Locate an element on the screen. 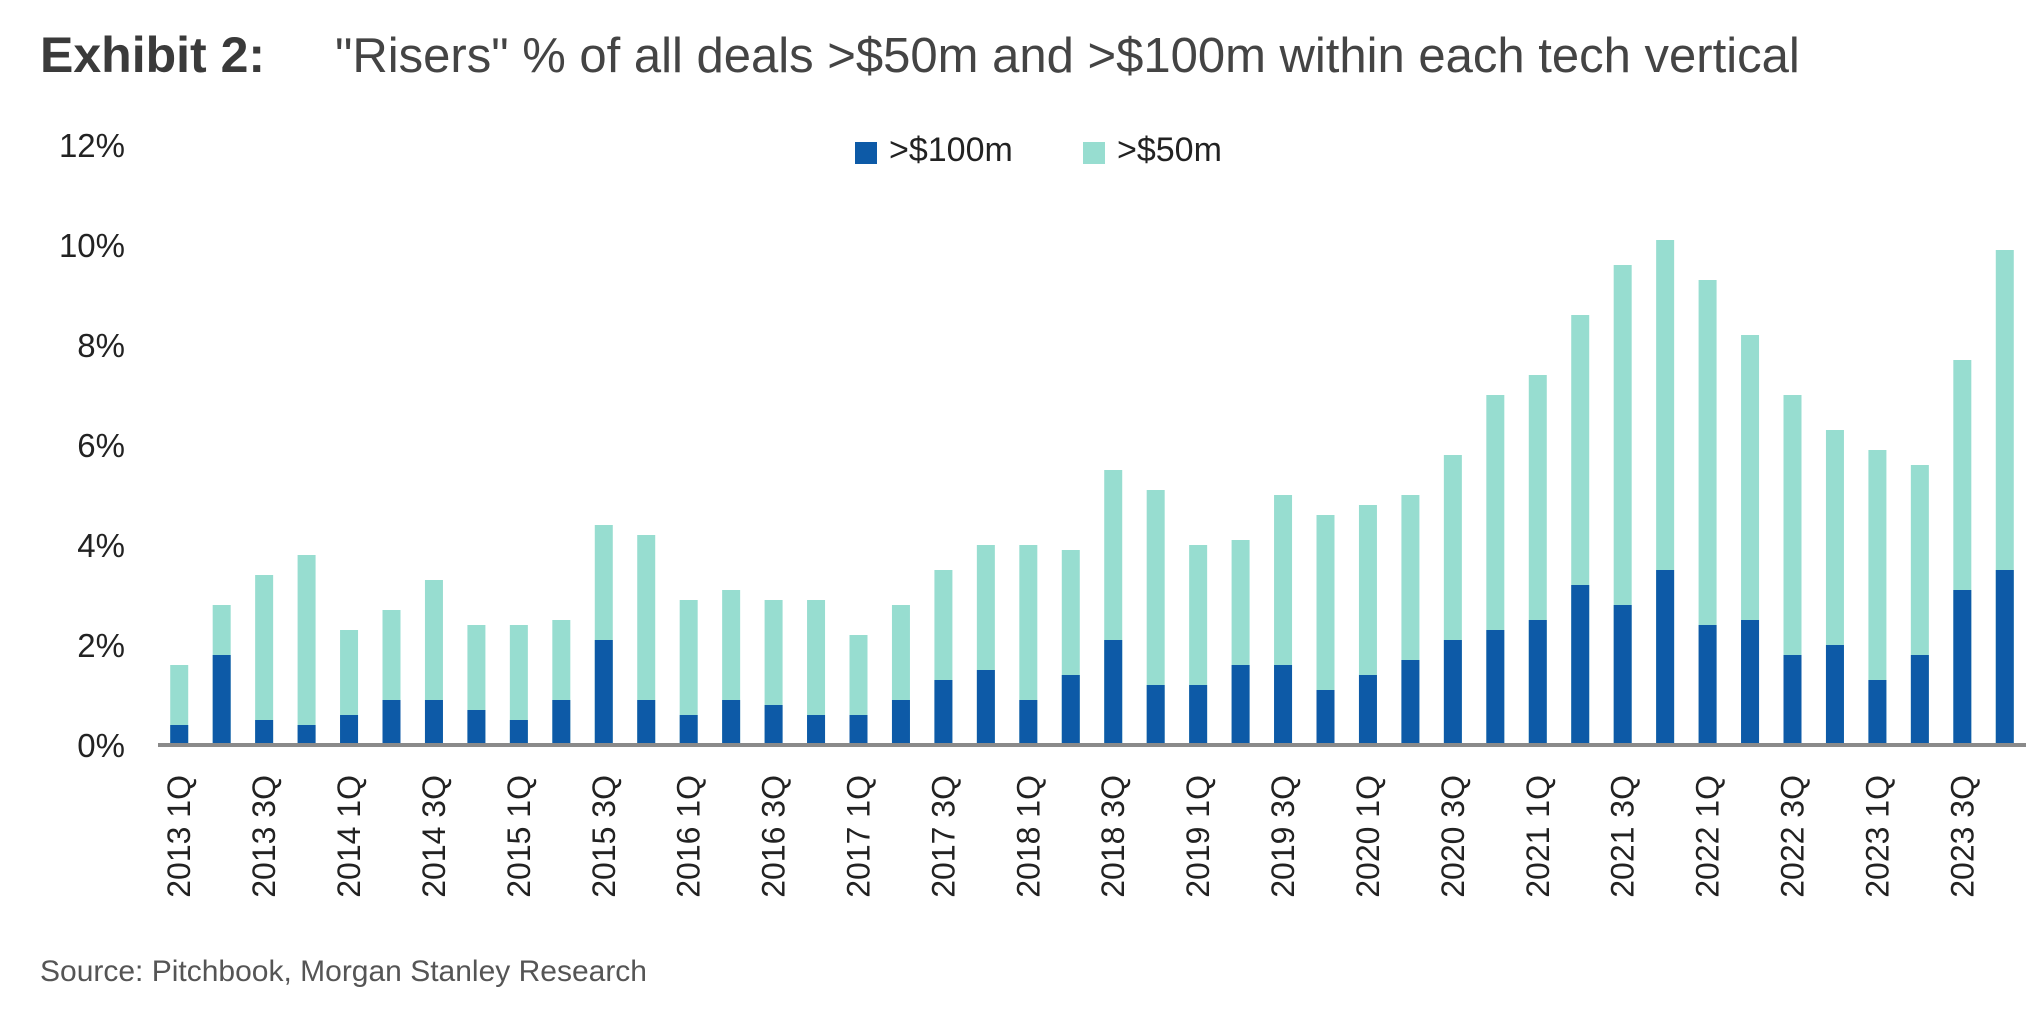 The image size is (2038, 1028). x-tick-label: 2022 1Q is located at coordinates (1708, 836).